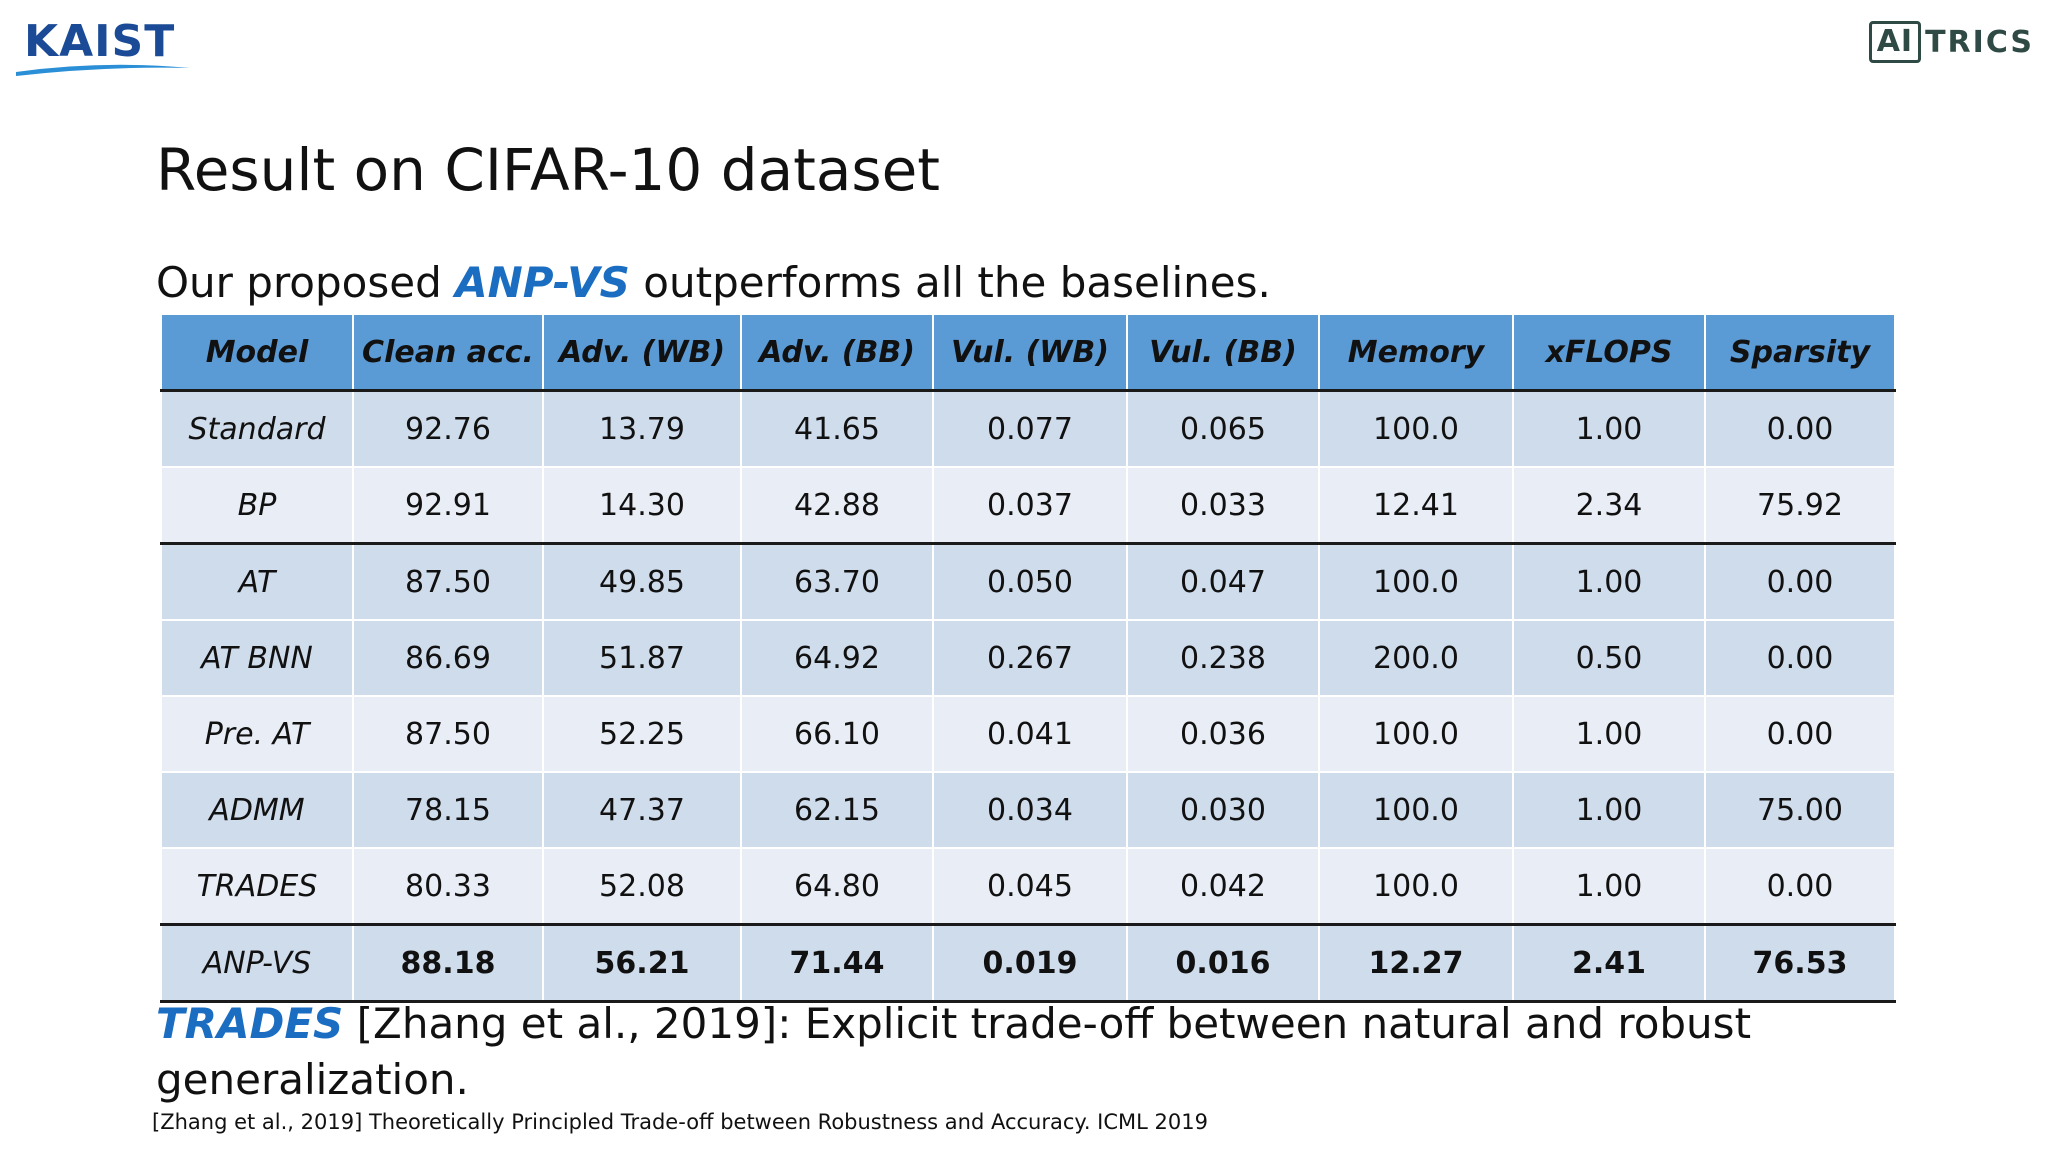 This screenshot has width=2048, height=1152. I want to click on subtitle-suffix: outperforms all the baselines., so click(950, 282).